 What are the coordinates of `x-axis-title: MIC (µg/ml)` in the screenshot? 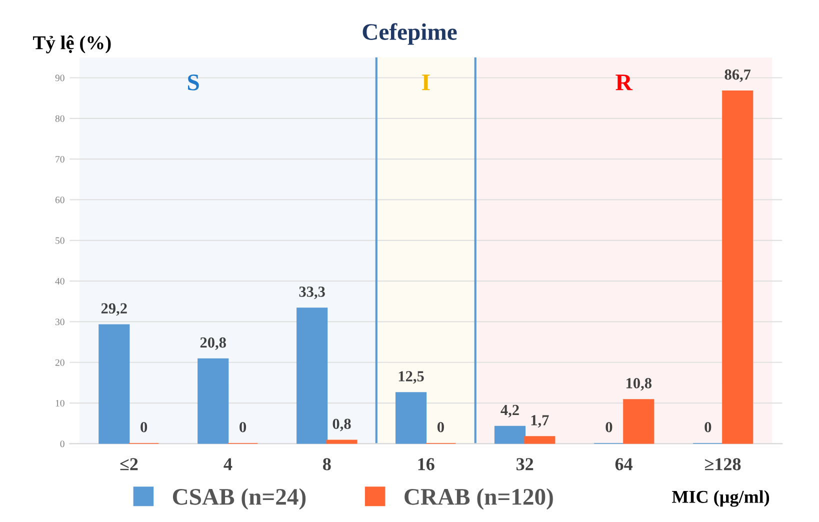 It's located at (721, 498).